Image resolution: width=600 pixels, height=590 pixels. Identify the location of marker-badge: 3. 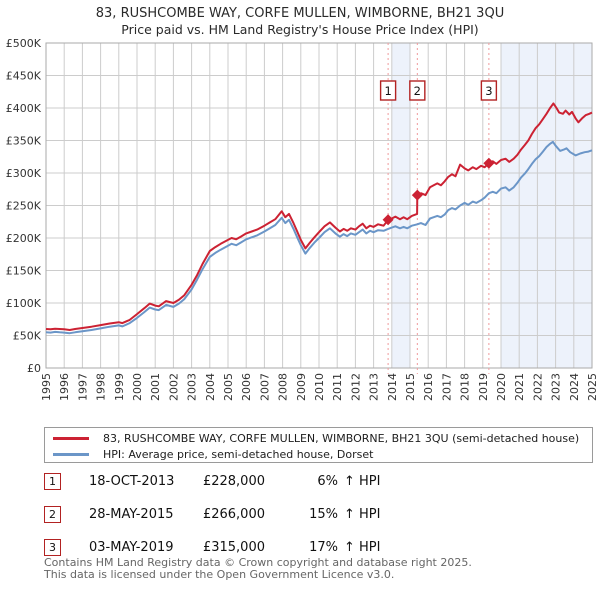
(52, 547).